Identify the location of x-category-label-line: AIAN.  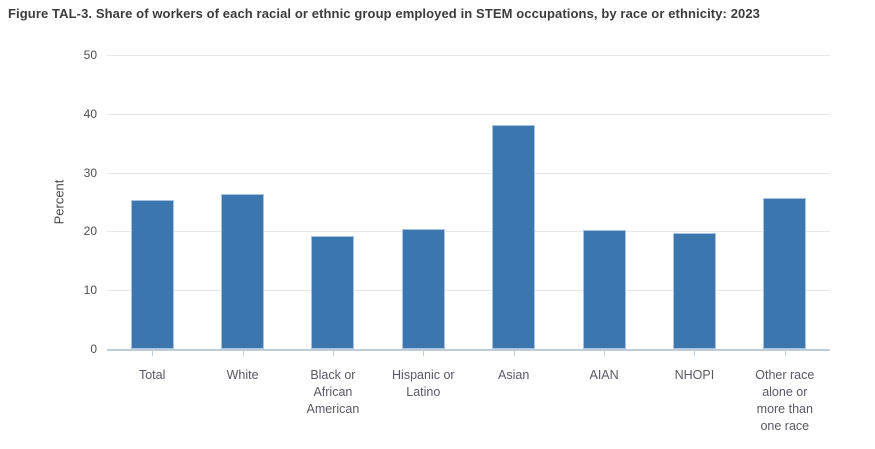
(604, 375).